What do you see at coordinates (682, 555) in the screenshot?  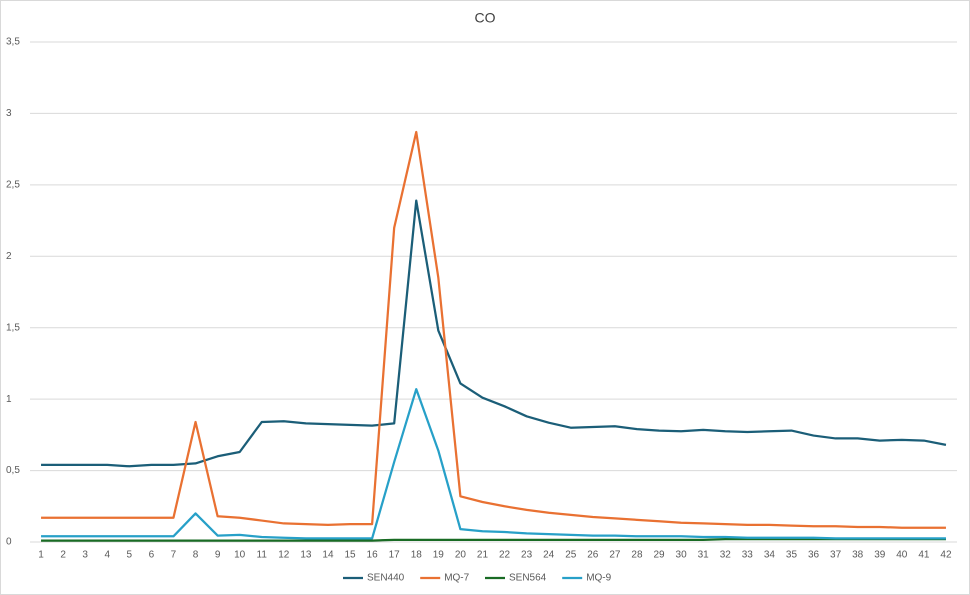 I see `x-tick-label: 30` at bounding box center [682, 555].